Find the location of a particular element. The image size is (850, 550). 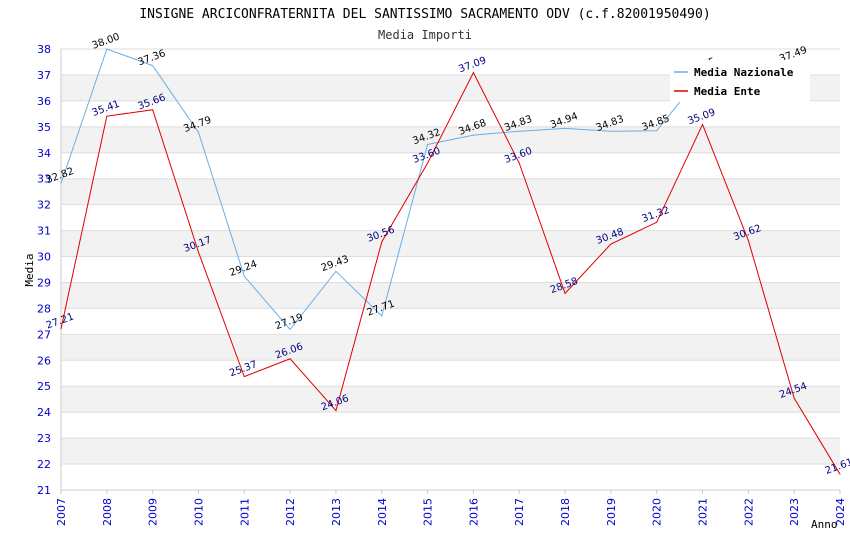

x-tick-label: 2016 is located at coordinates (473, 512).